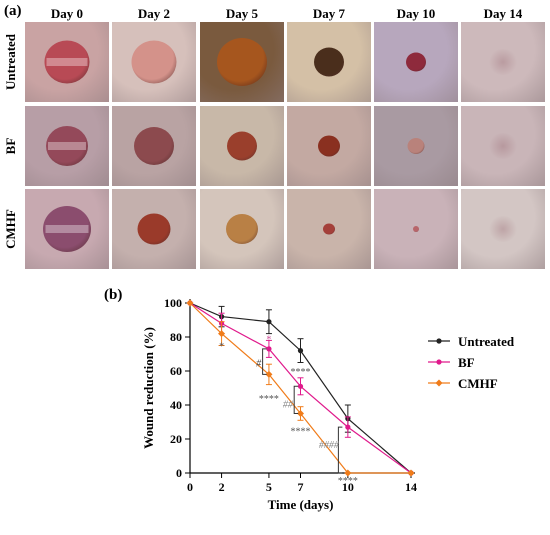 The height and width of the screenshot is (535, 550). What do you see at coordinates (301, 487) in the screenshot?
I see `x-tick-label: 7` at bounding box center [301, 487].